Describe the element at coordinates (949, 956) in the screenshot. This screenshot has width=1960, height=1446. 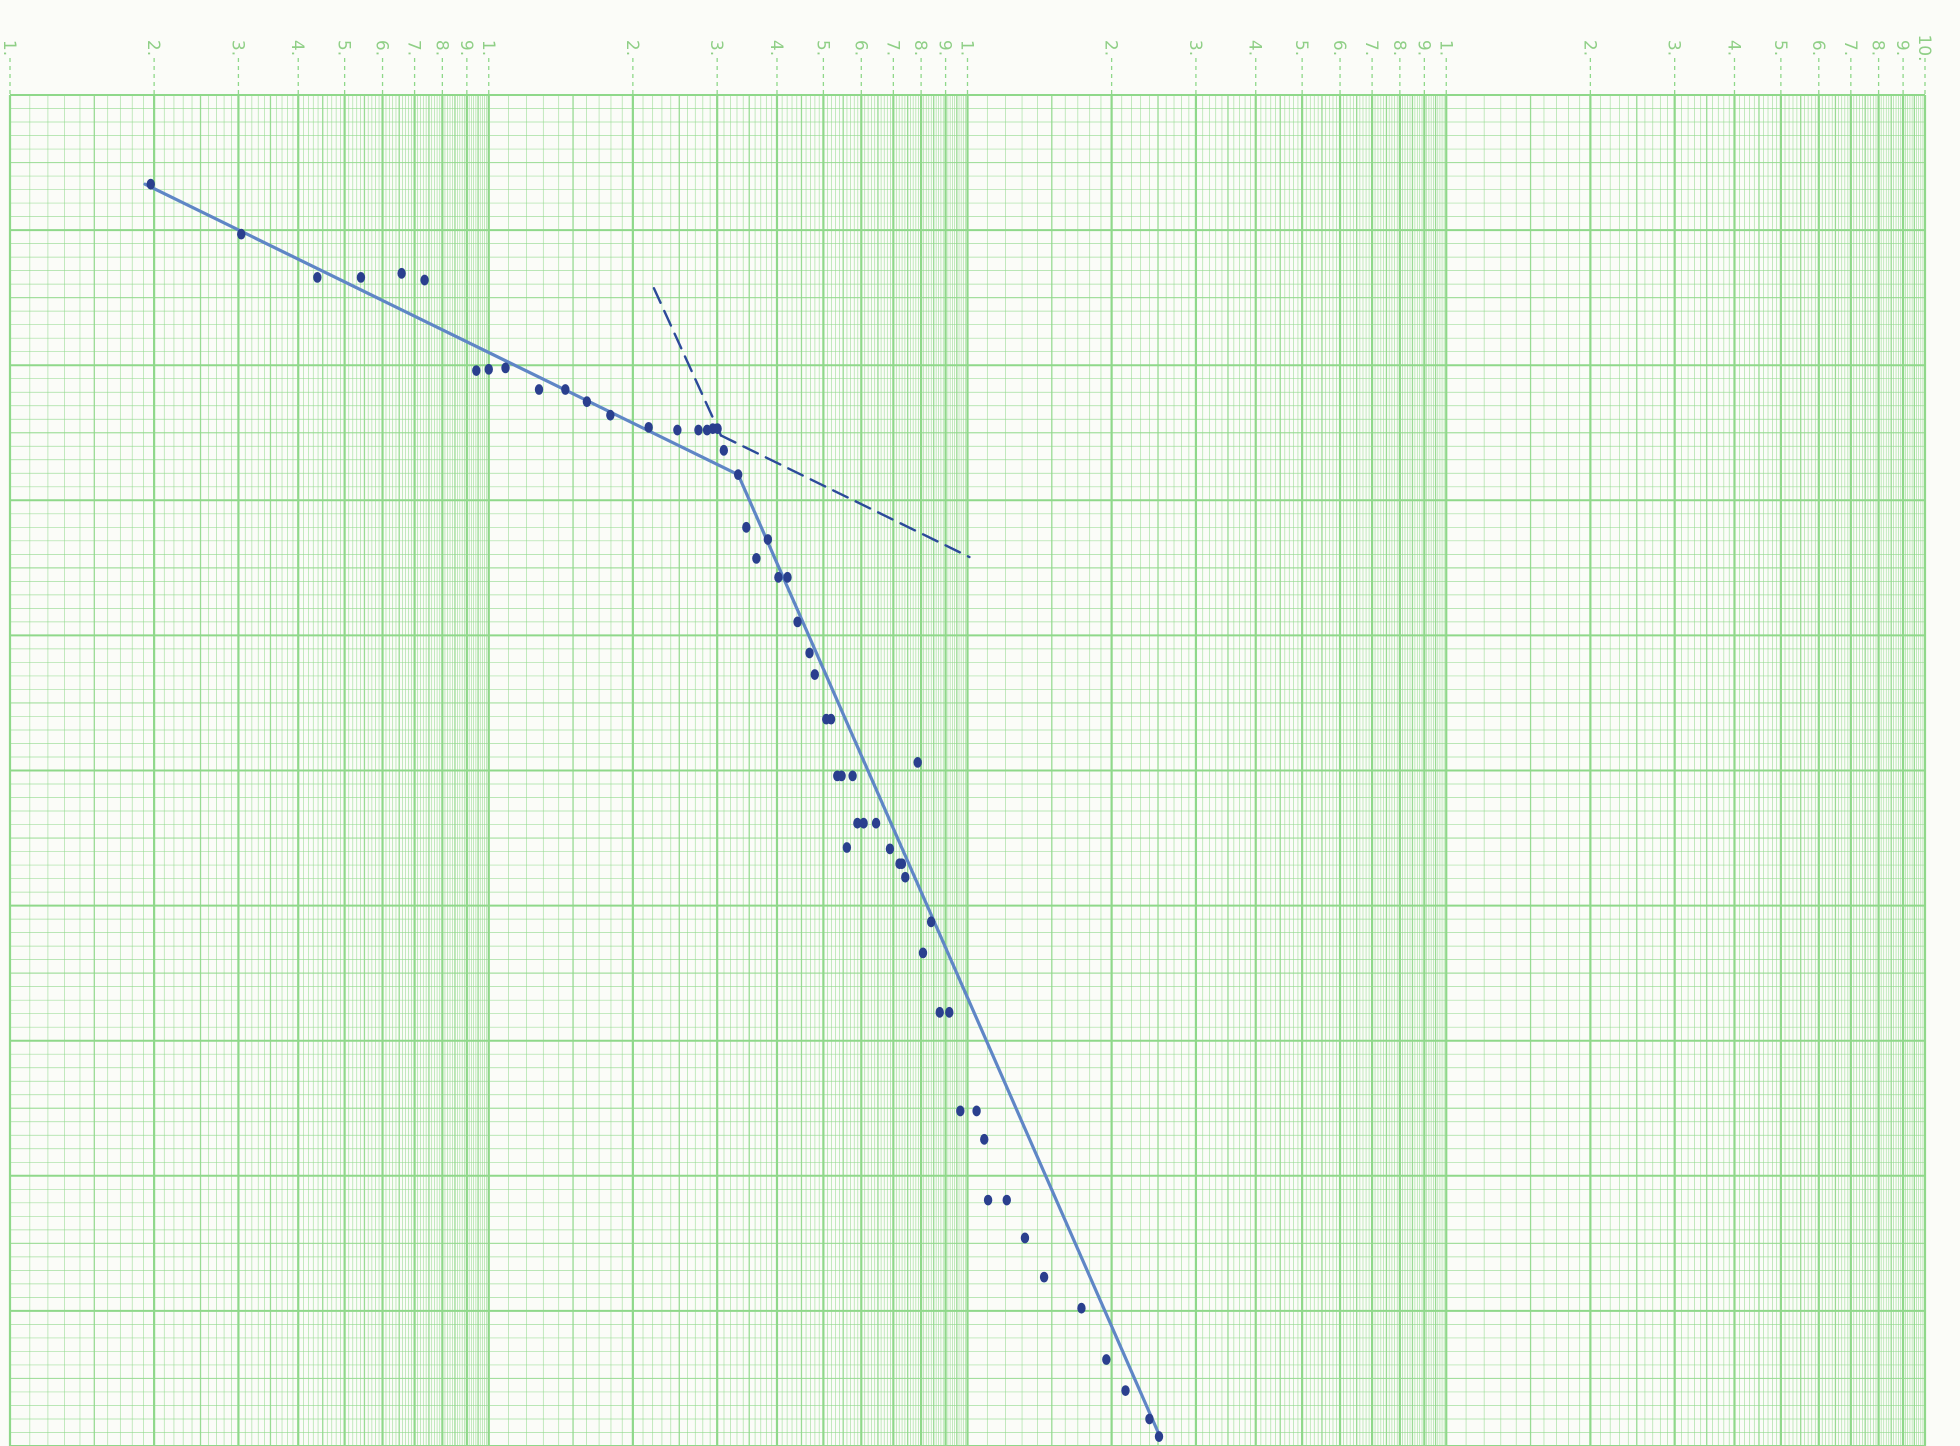
I see `solid-trend-line` at that location.